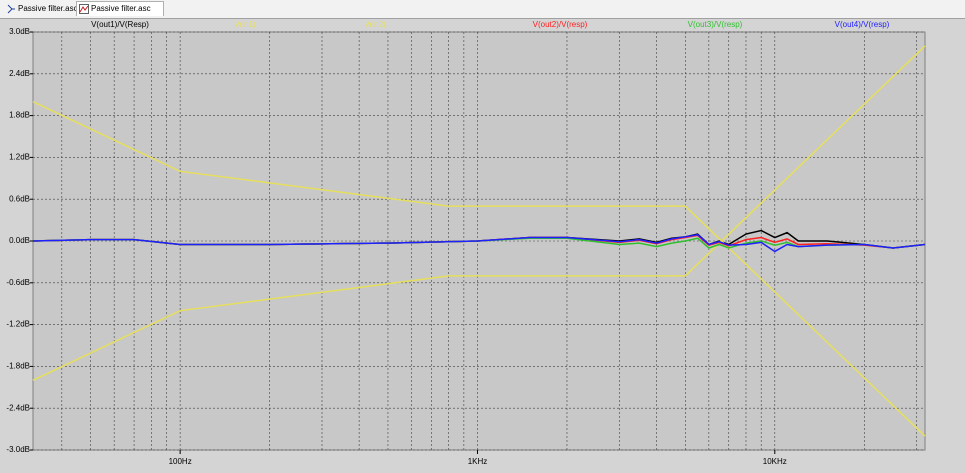  What do you see at coordinates (775, 461) in the screenshot?
I see `x-tick-label: 10KHz` at bounding box center [775, 461].